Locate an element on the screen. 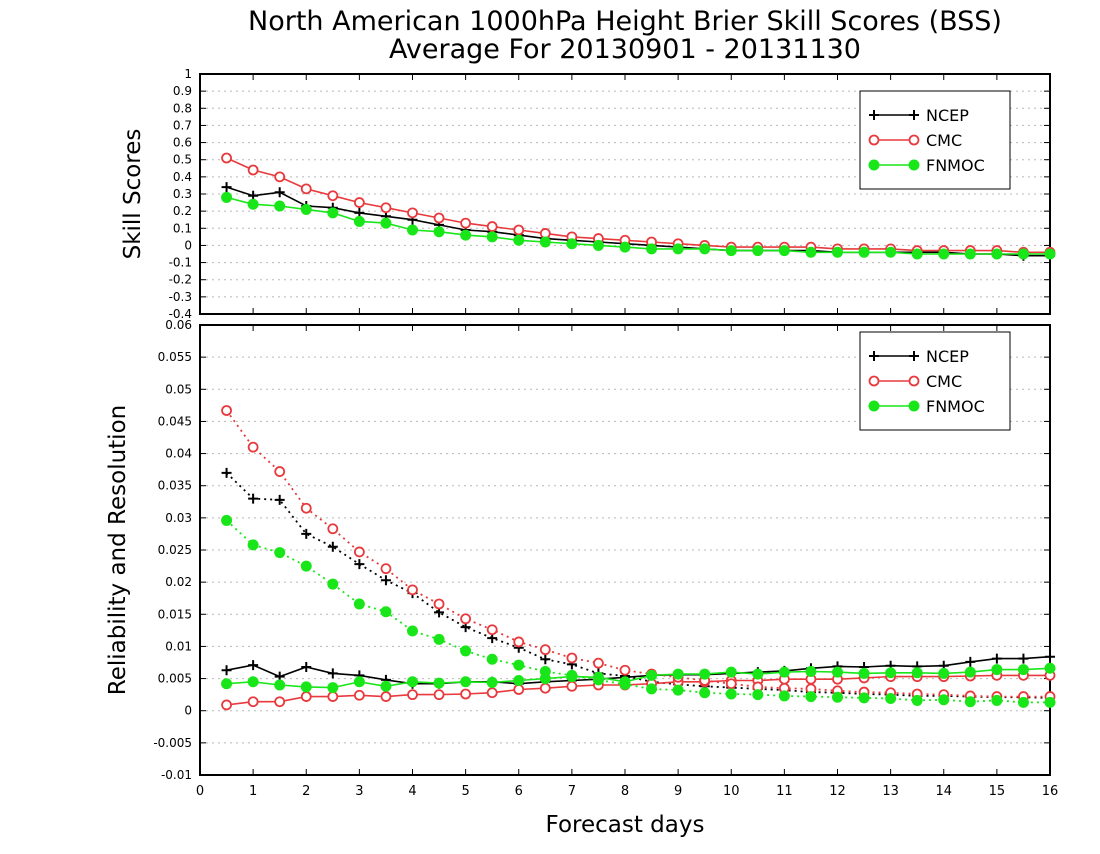 The image size is (1100, 854). skill-legend-label: FNMOC is located at coordinates (955, 165).